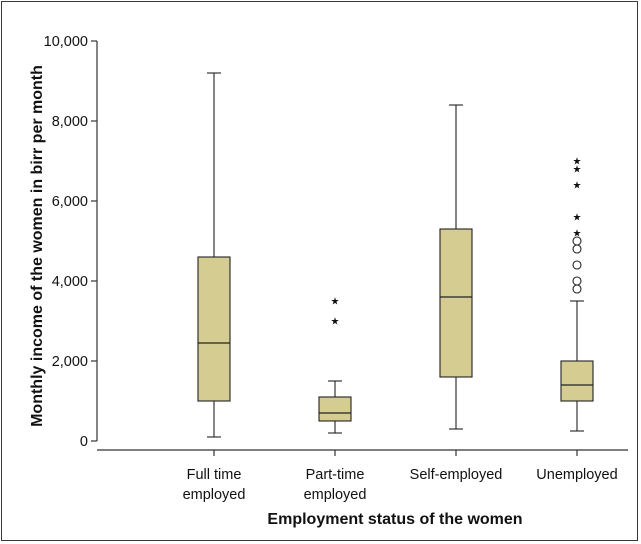 This screenshot has height=544, width=641. I want to click on box-group: ★★, so click(335, 365).